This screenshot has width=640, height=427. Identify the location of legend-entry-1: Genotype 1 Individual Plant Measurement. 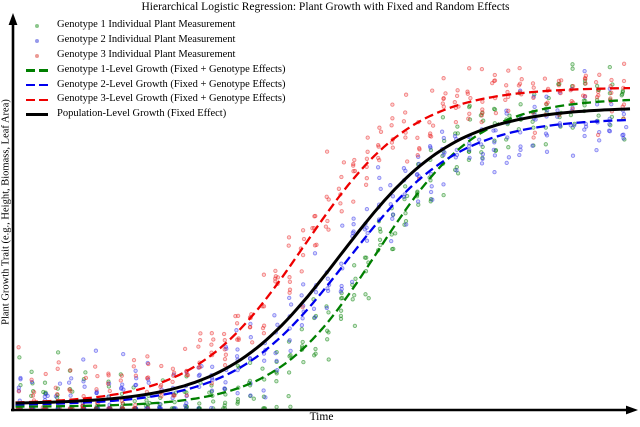
(156, 25).